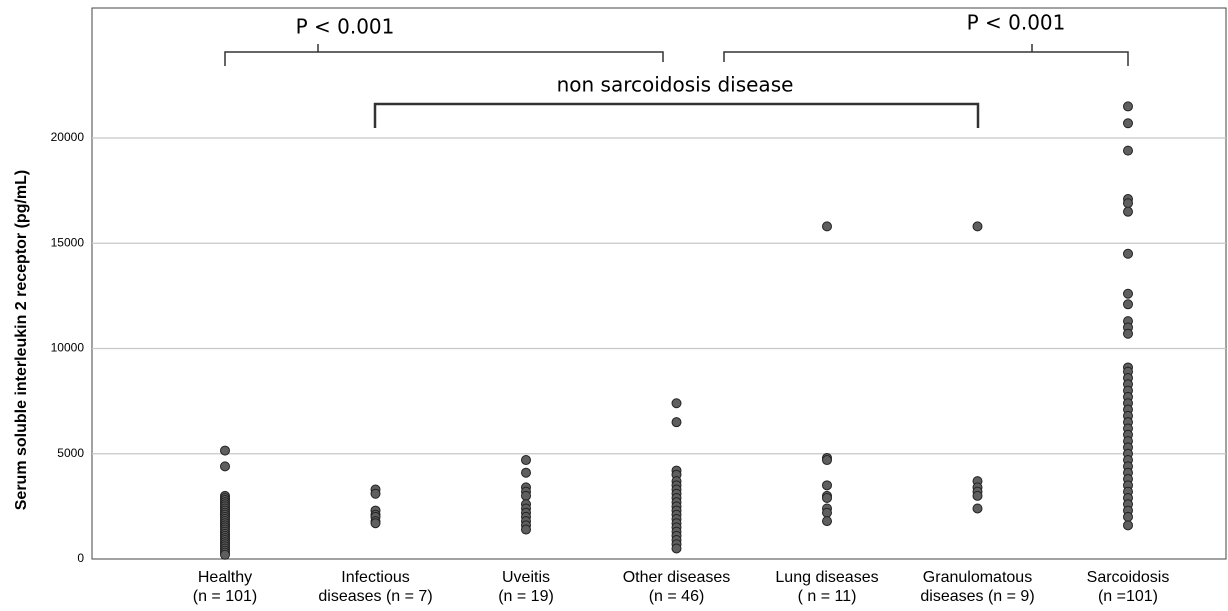 The width and height of the screenshot is (1228, 611). I want to click on x-tick-label: Other diseases, so click(677, 577).